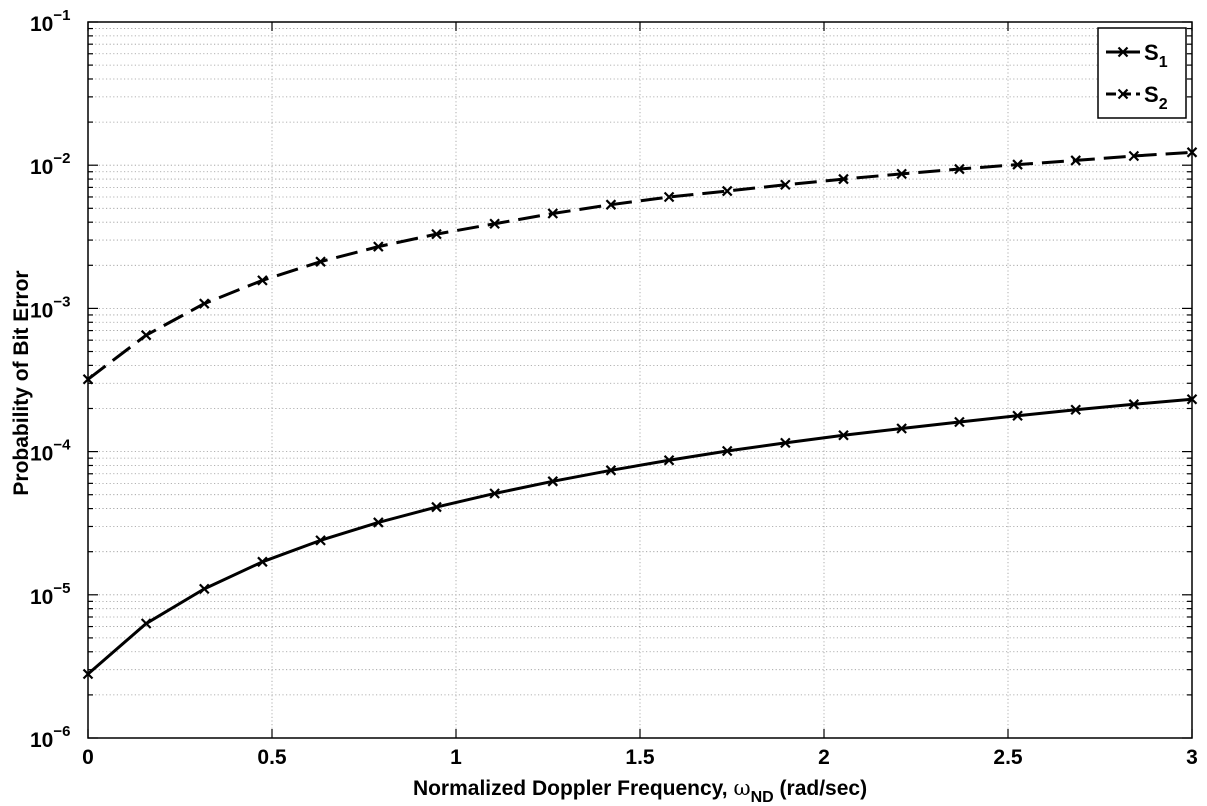 Image resolution: width=1207 pixels, height=806 pixels. I want to click on x-tick-label: 2.5, so click(1008, 757).